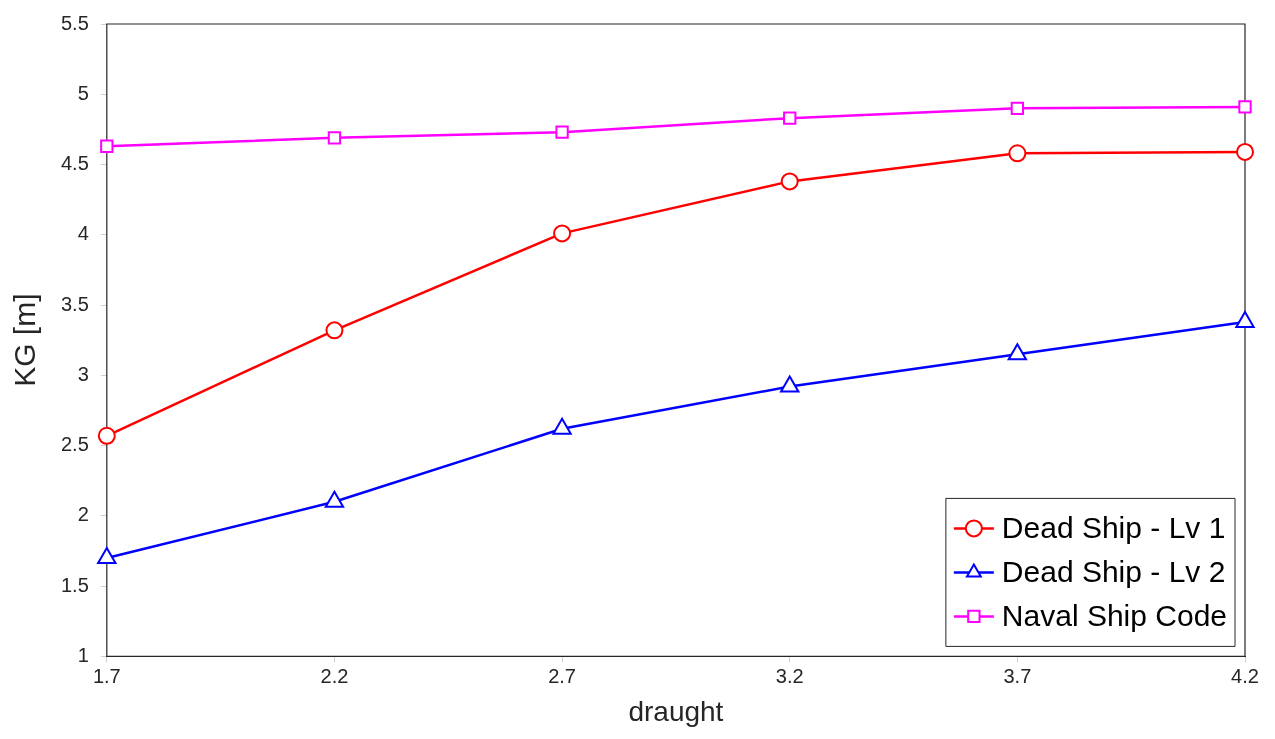 The image size is (1275, 739). Describe the element at coordinates (74, 163) in the screenshot. I see `y-tick-label: 4.5` at that location.